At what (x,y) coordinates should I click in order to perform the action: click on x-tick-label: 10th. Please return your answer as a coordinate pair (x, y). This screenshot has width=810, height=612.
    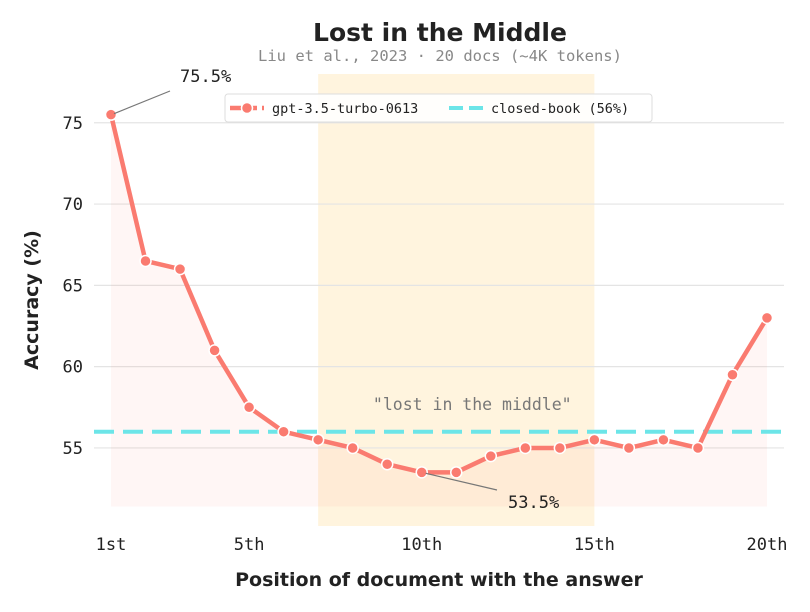
    Looking at the image, I should click on (421, 545).